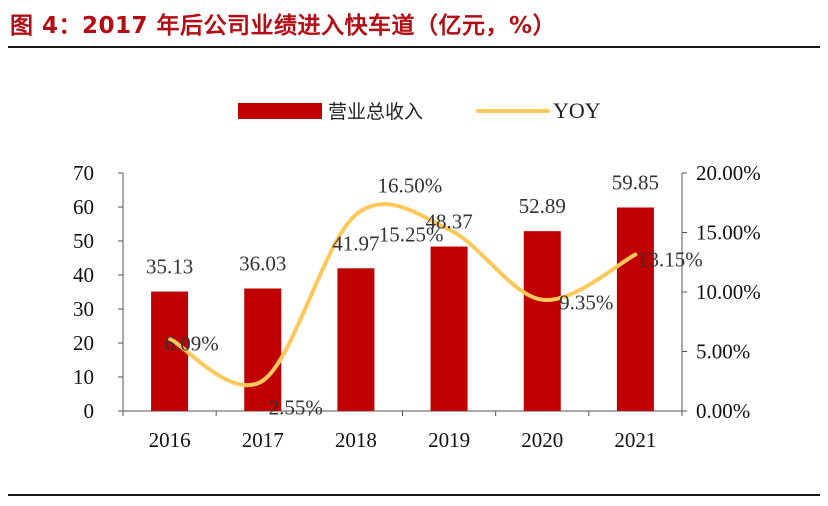 The width and height of the screenshot is (828, 506). Describe the element at coordinates (414, 47) in the screenshot. I see `title-rule` at that location.